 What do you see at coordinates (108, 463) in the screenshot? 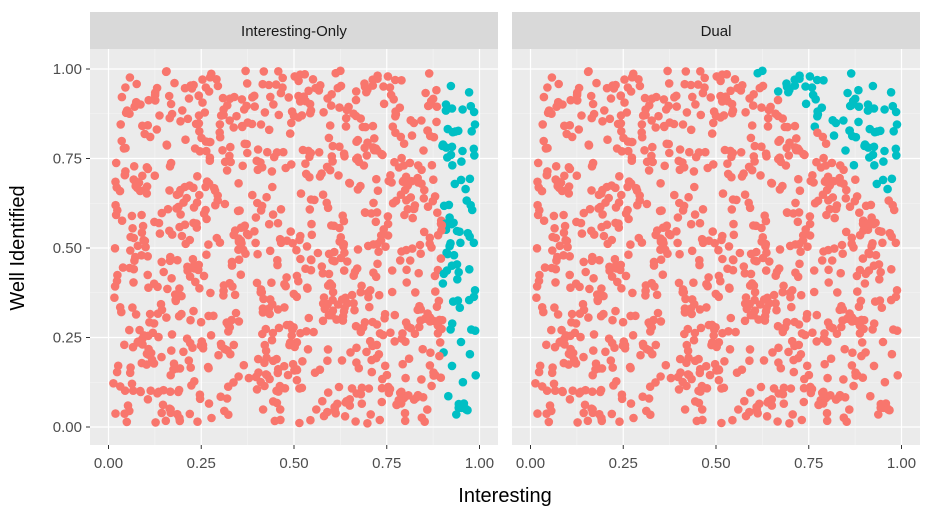
I see `x-tick-label-left-0: 0.00` at bounding box center [108, 463].